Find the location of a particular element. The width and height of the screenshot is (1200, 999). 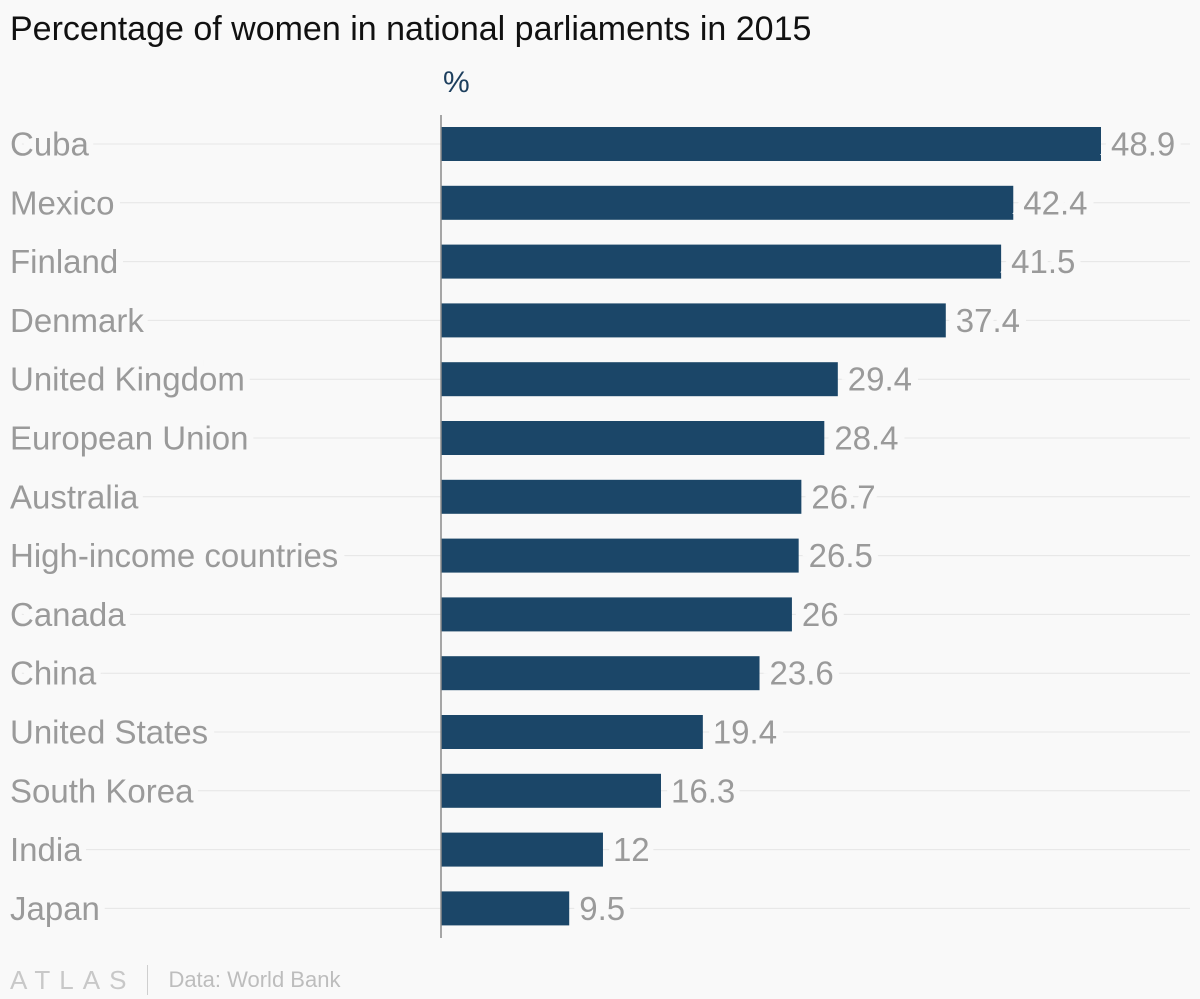

footer-divider is located at coordinates (148, 980).